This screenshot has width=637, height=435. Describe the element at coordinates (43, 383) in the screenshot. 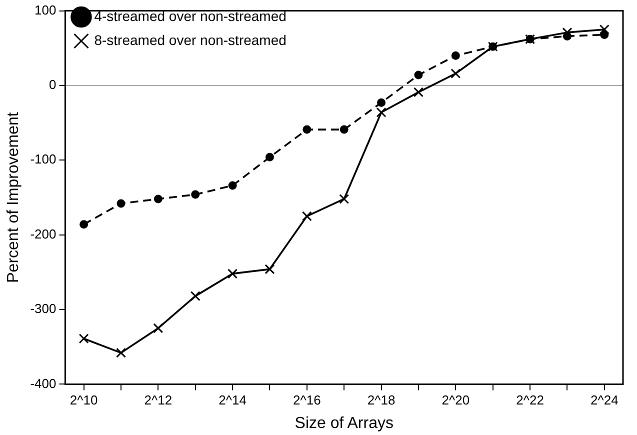

I see `y-tick-label: -400` at that location.